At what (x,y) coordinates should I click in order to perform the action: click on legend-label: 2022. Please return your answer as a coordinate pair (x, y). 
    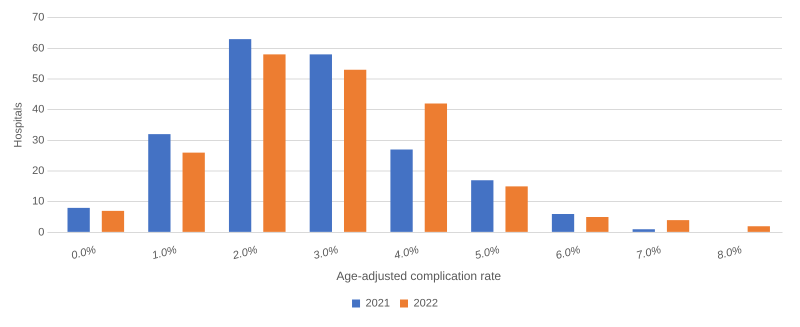
    Looking at the image, I should click on (426, 304).